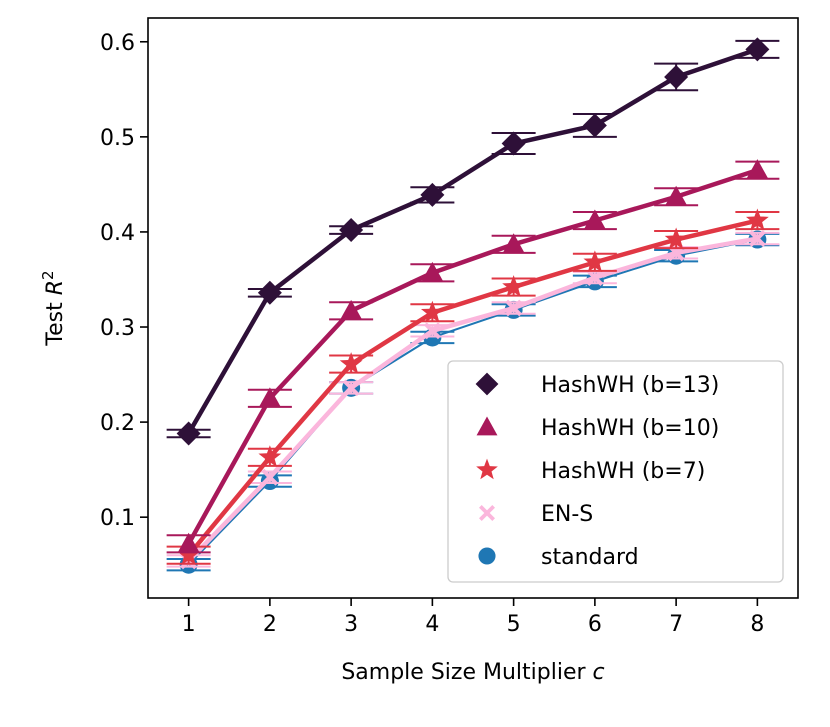 The image size is (830, 727). Describe the element at coordinates (117, 423) in the screenshot. I see `y-tick-label-2: 0.2` at that location.